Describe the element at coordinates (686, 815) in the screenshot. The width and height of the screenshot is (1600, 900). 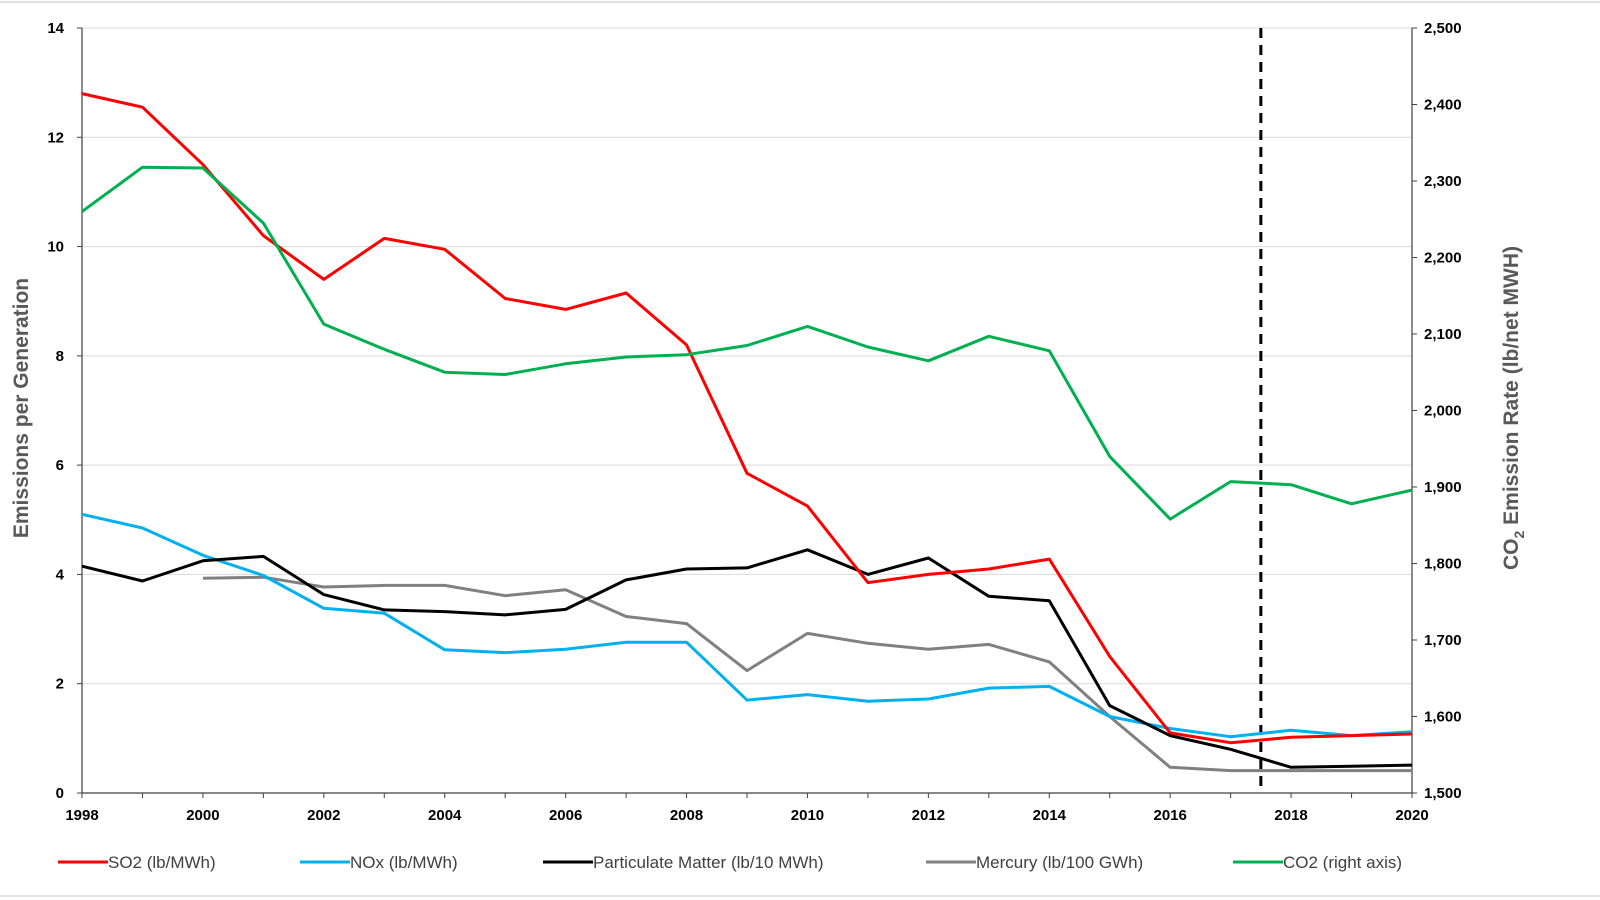
I see `x-tick-label: 2008` at that location.